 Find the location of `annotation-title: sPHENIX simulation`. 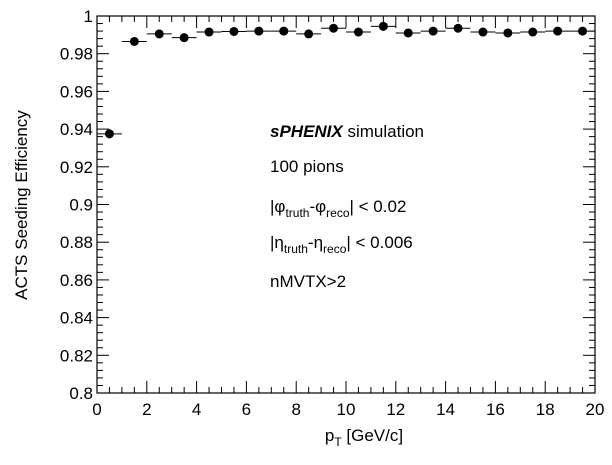

annotation-title: sPHENIX simulation is located at coordinates (347, 131).